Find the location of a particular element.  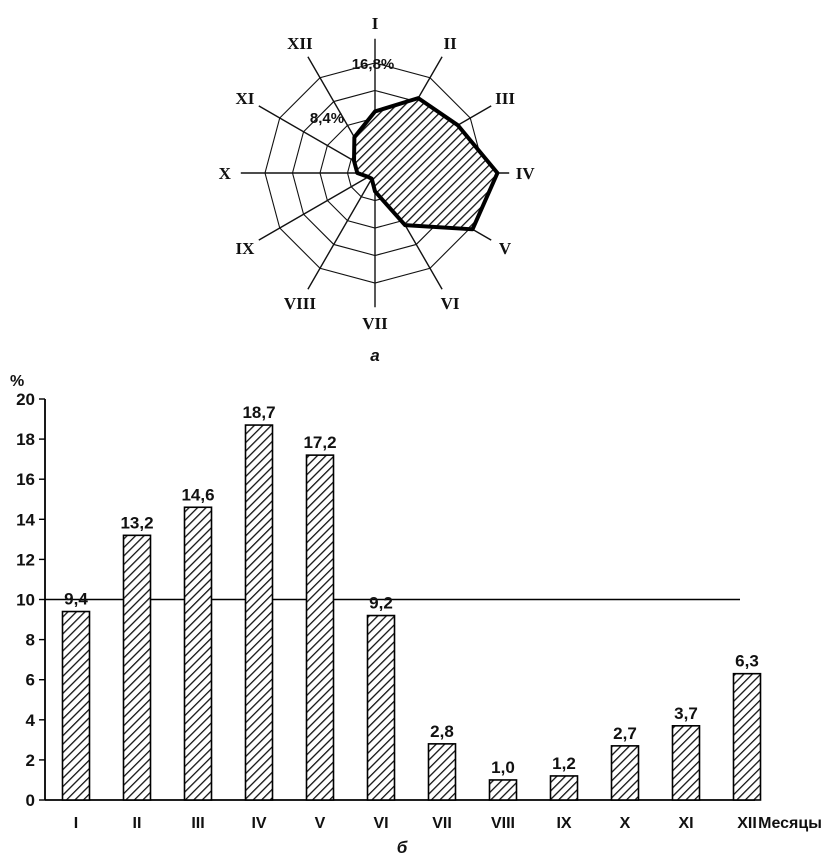

bar-caption: б is located at coordinates (402, 847).